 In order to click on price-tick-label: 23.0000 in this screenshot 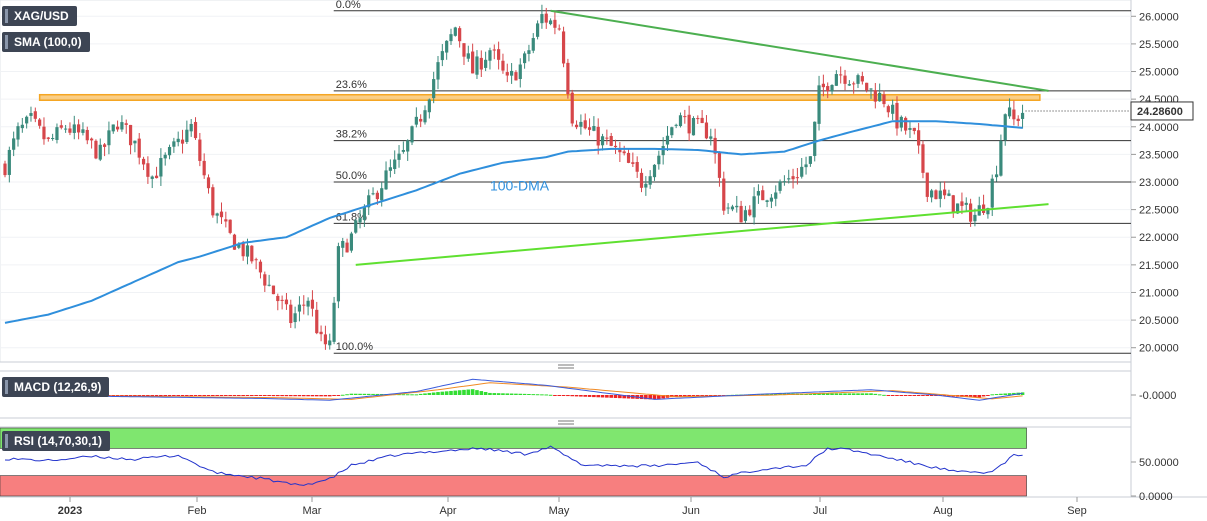, I will do `click(1159, 183)`.